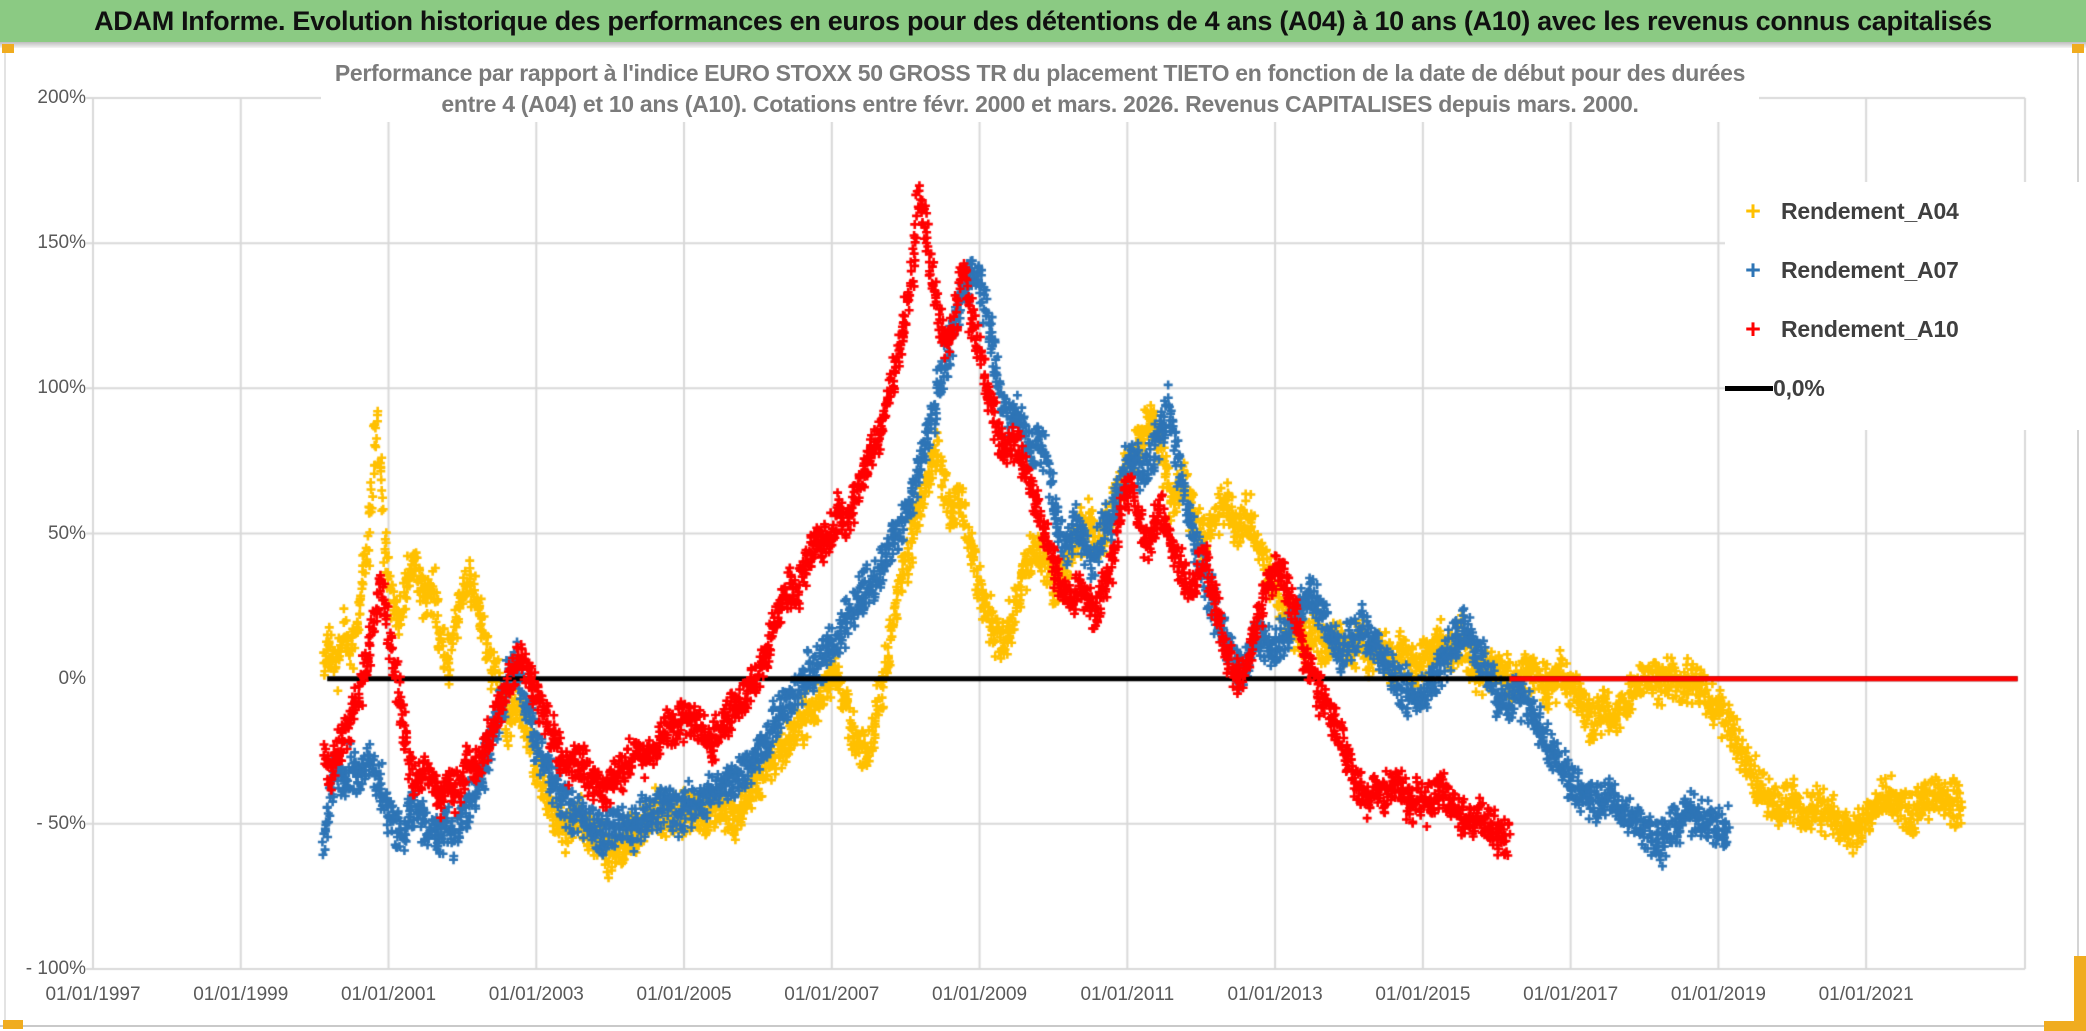 The image size is (2086, 1031). What do you see at coordinates (1866, 994) in the screenshot?
I see `x-axis-tick-label: 01/01/2021` at bounding box center [1866, 994].